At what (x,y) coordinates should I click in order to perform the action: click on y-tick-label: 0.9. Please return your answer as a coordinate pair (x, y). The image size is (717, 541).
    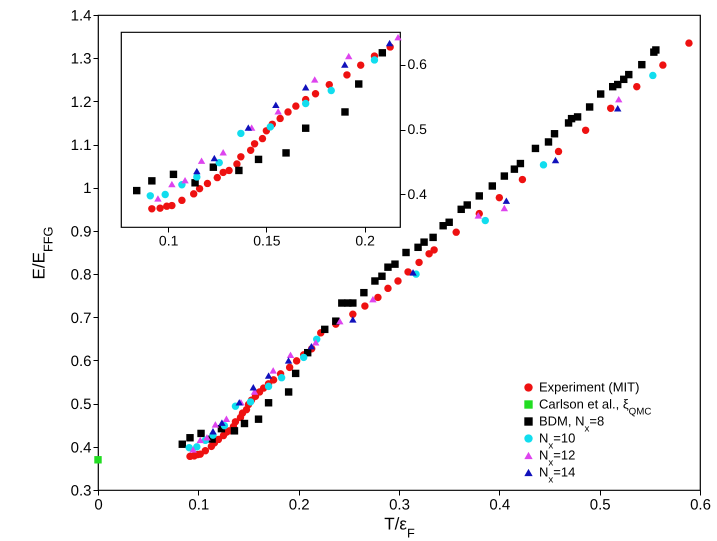
    Looking at the image, I should click on (81, 231).